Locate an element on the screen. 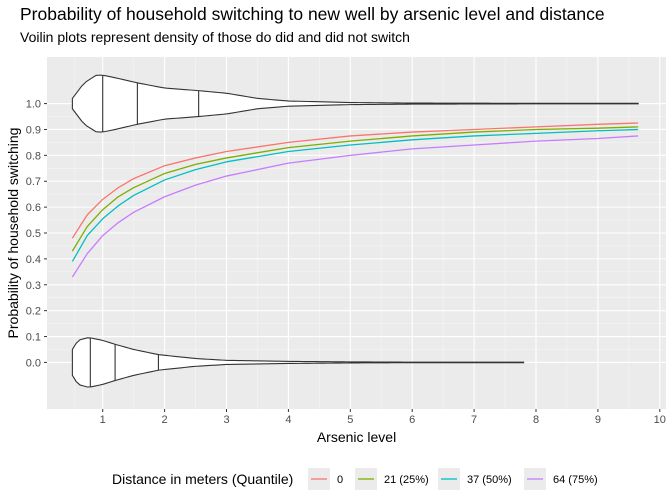 This screenshot has height=504, width=672. x-tick-label: 6 is located at coordinates (412, 420).